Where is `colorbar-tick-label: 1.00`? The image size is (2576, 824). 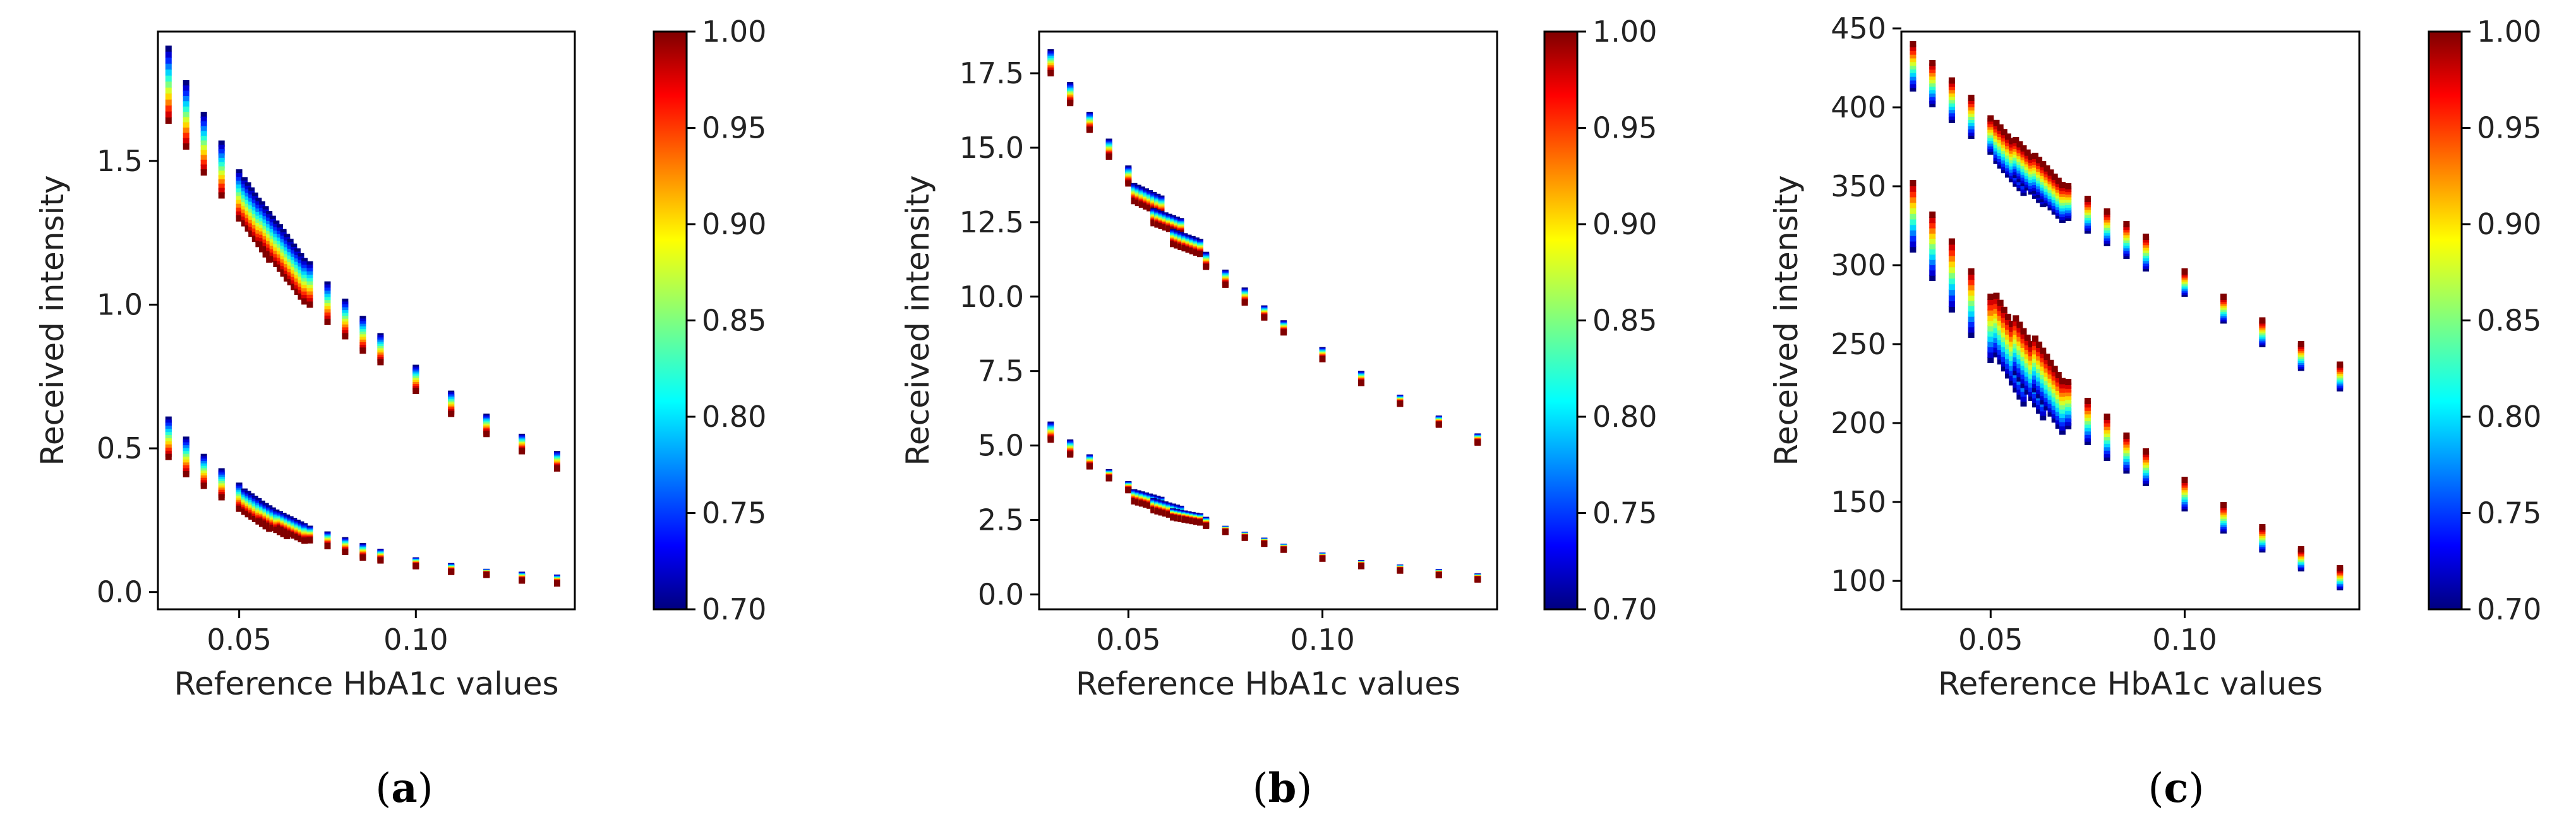
colorbar-tick-label: 1.00 is located at coordinates (2509, 32).